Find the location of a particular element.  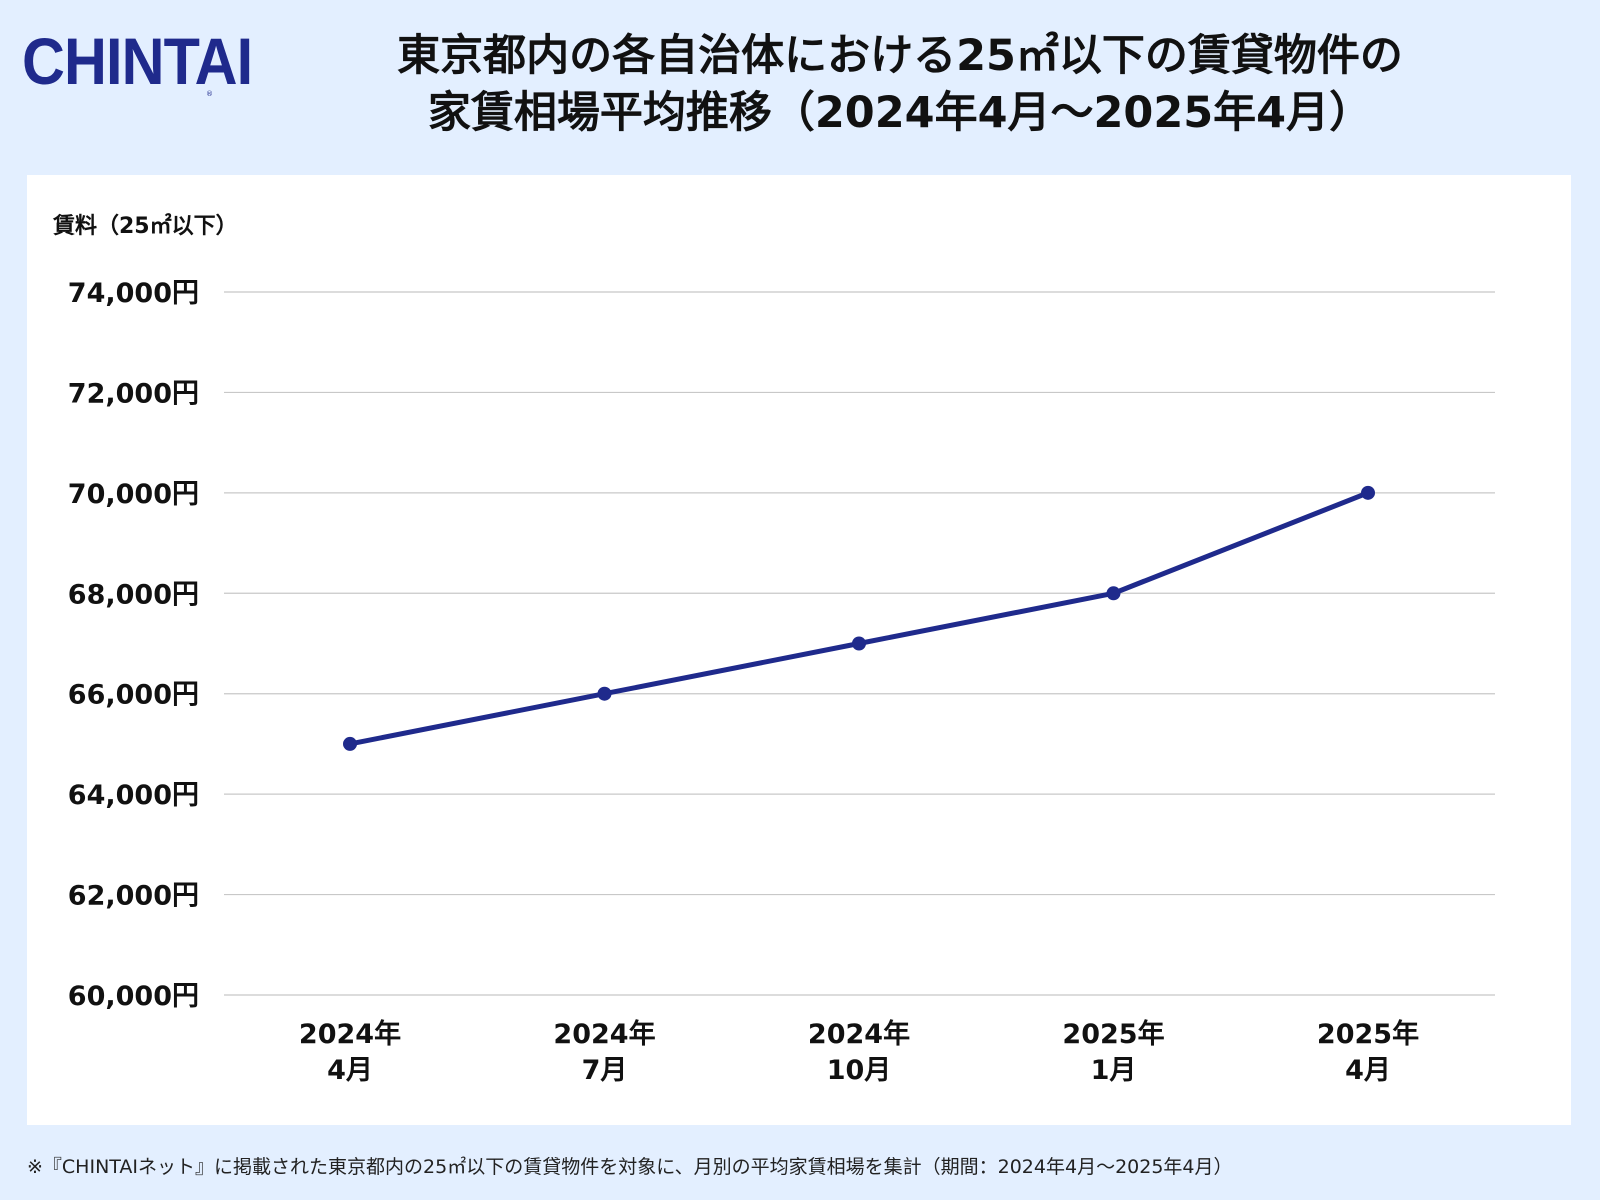

x-tick-label: 2024年 7月 is located at coordinates (604, 1052).